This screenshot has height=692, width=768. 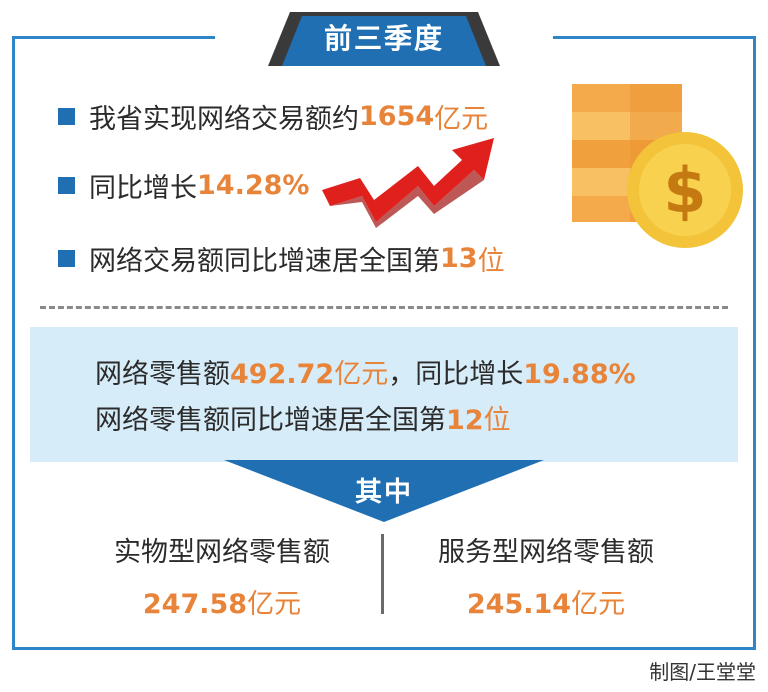 I want to click on bullet-value: 1654, so click(x=397, y=116).